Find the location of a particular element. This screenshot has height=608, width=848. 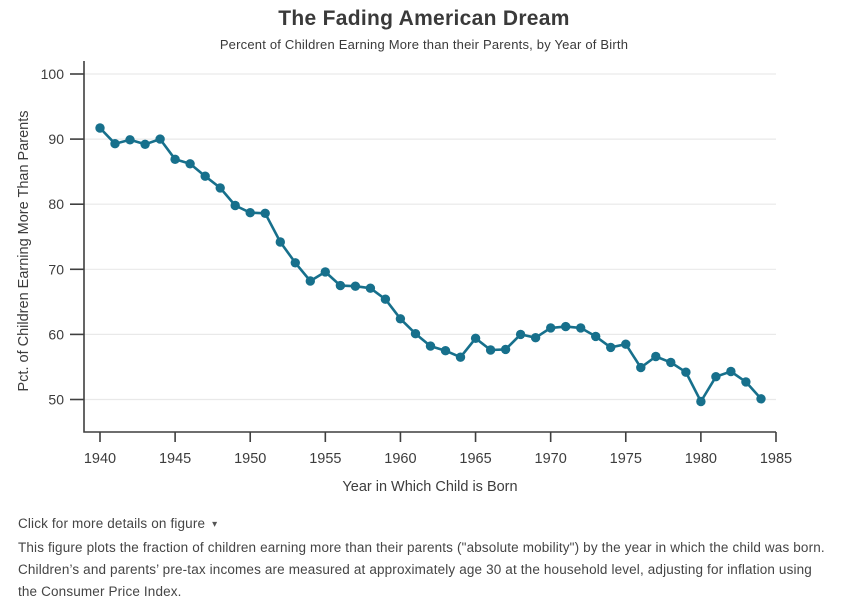

x-tick-label: 1985 is located at coordinates (776, 459).